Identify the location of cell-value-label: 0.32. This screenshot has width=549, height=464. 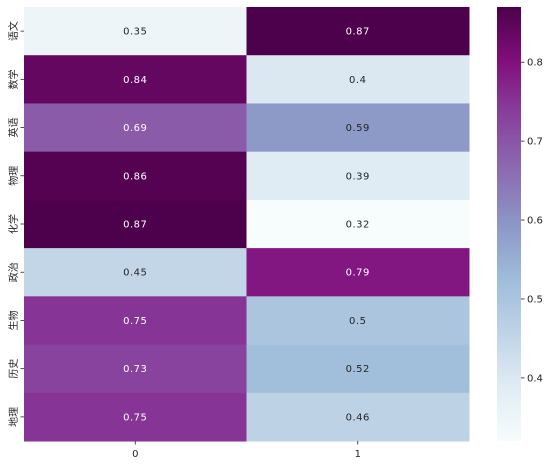
(358, 225).